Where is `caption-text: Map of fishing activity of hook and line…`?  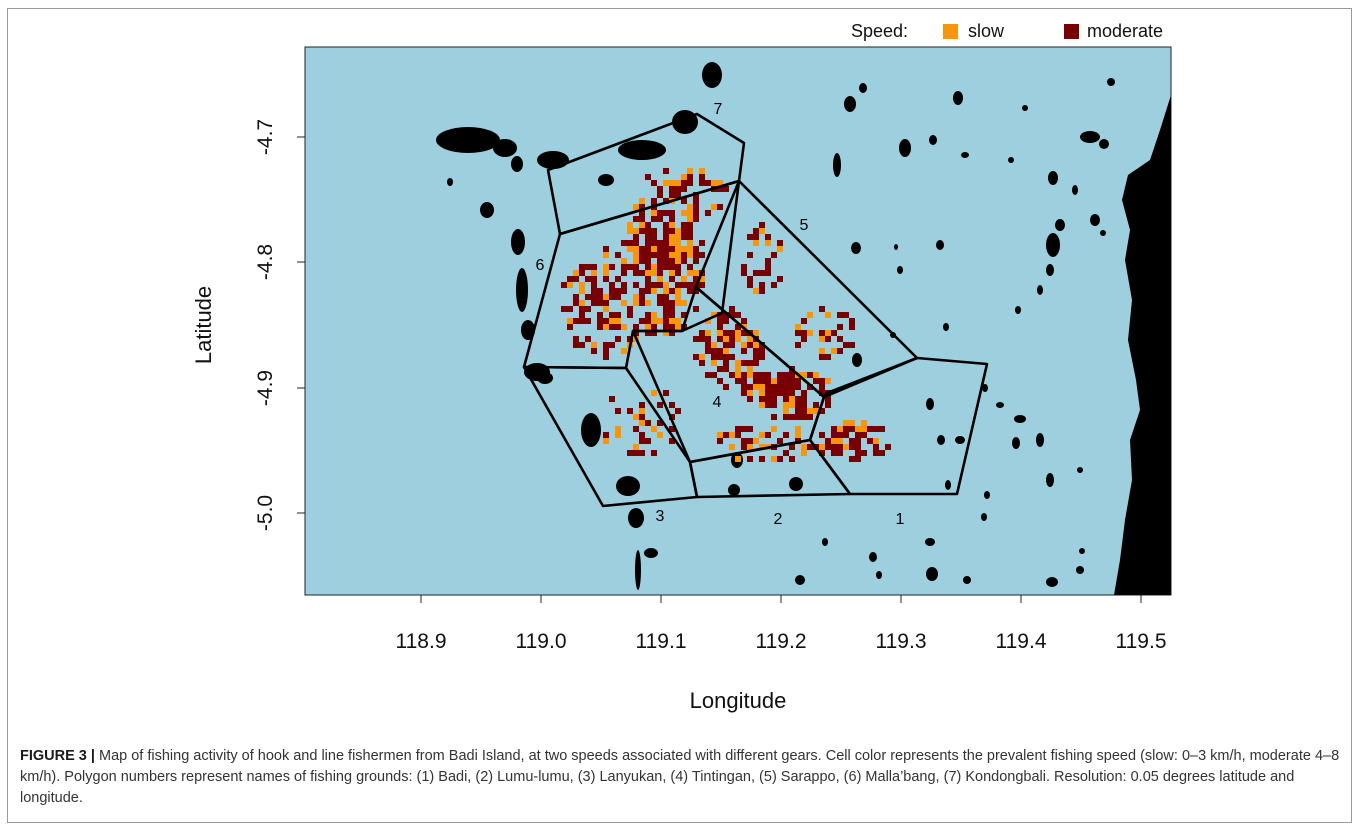 caption-text: Map of fishing activity of hook and line… is located at coordinates (680, 777).